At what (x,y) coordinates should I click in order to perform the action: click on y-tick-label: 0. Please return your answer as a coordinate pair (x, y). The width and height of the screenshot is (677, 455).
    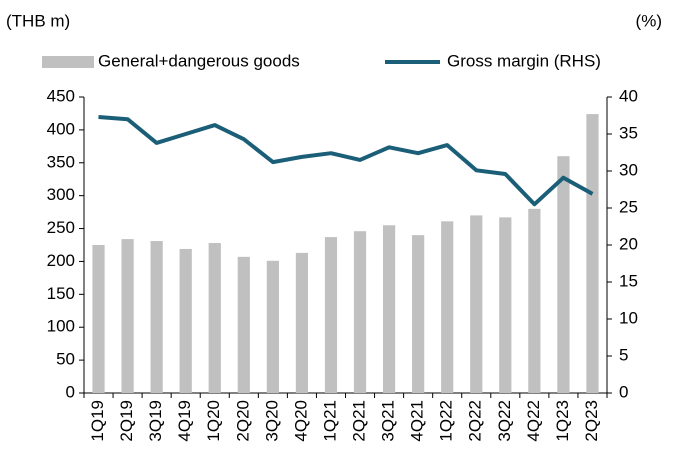
    Looking at the image, I should click on (70, 391).